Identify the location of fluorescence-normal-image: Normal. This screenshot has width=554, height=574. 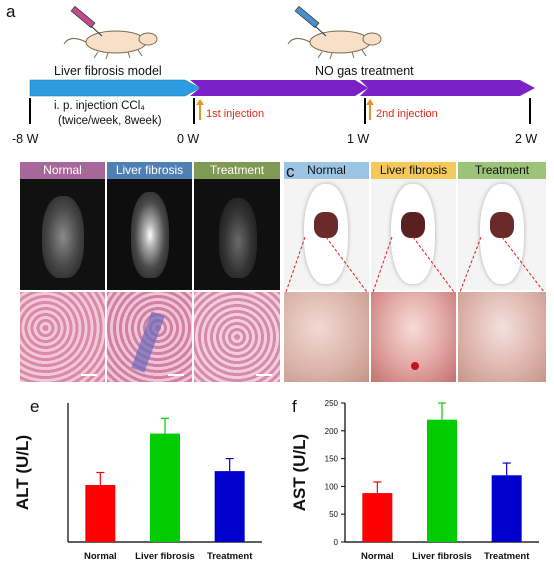
(62, 226).